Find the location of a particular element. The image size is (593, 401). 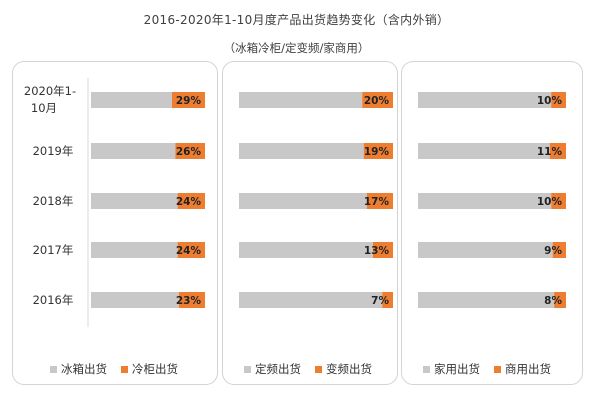

legend-panel-2: 定频出货 变频出货 is located at coordinates (312, 369).